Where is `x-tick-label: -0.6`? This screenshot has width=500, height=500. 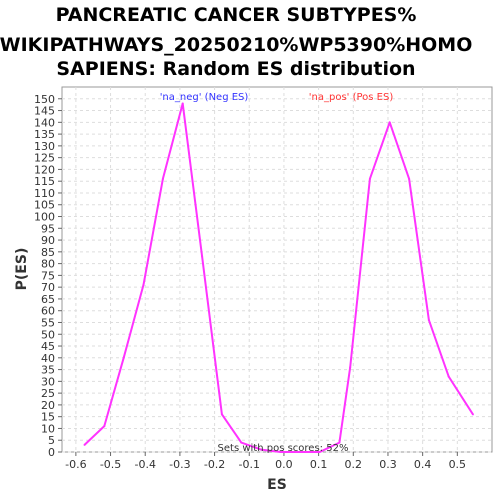 x-tick-label: -0.6 is located at coordinates (75, 464).